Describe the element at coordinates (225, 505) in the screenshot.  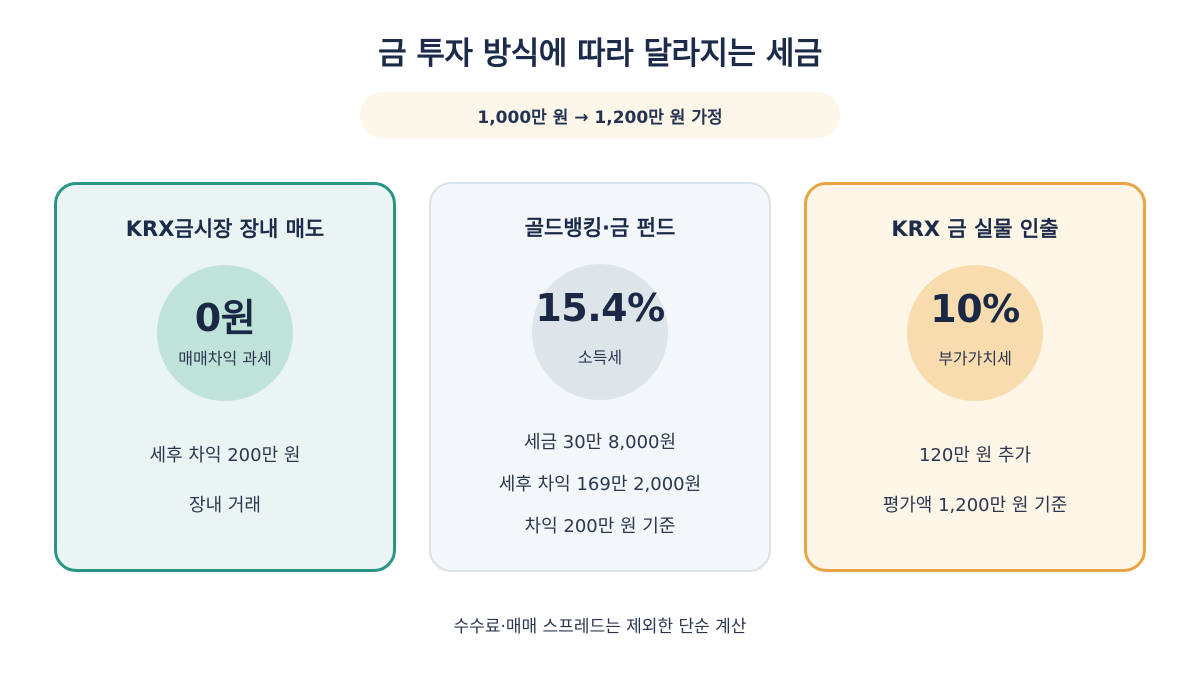
I see `detail-line: 장내 거래` at that location.